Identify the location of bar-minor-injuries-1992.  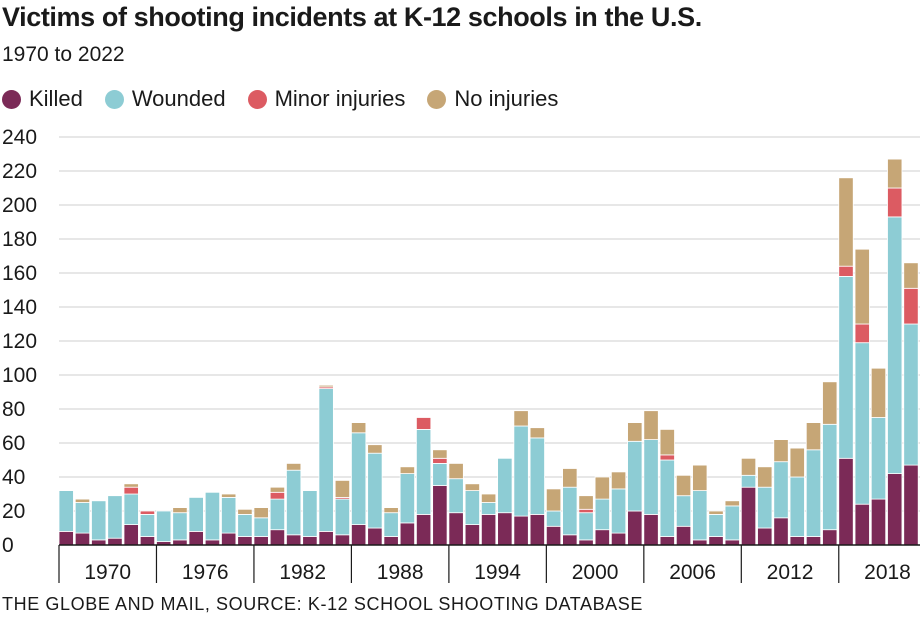
(423, 423).